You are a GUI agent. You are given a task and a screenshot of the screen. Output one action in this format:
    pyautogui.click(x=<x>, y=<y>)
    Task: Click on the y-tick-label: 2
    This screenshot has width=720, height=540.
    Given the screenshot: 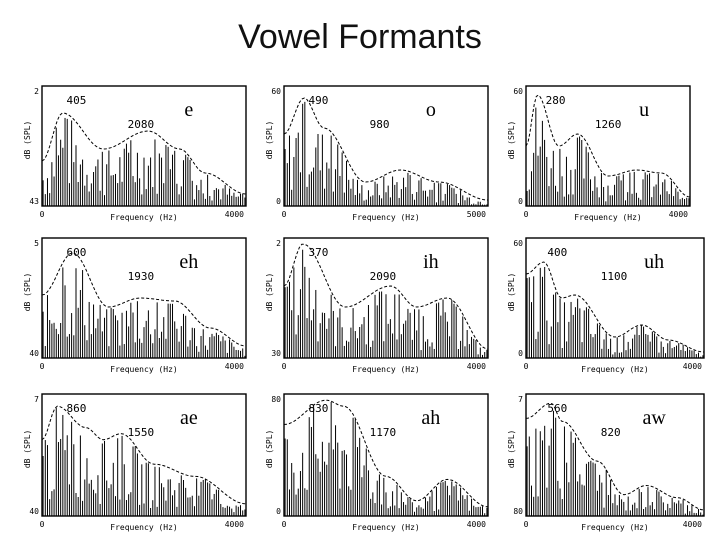 What is the action you would take?
    pyautogui.click(x=278, y=243)
    